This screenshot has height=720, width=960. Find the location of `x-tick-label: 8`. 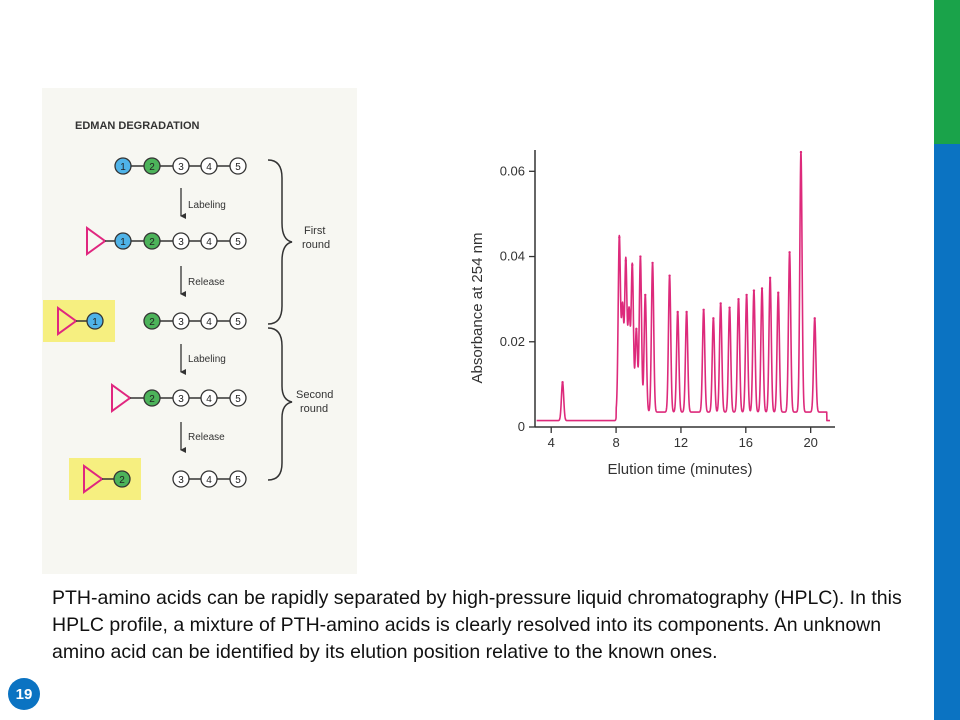

x-tick-label: 8 is located at coordinates (615, 442).